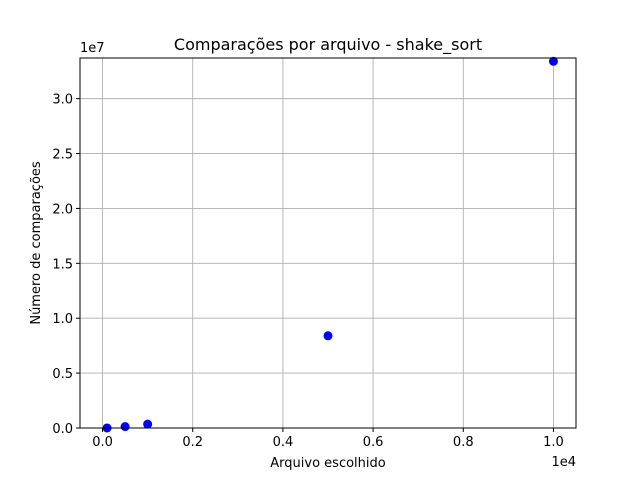 The height and width of the screenshot is (485, 640). Describe the element at coordinates (62, 374) in the screenshot. I see `y-tick-label: 0.5` at that location.